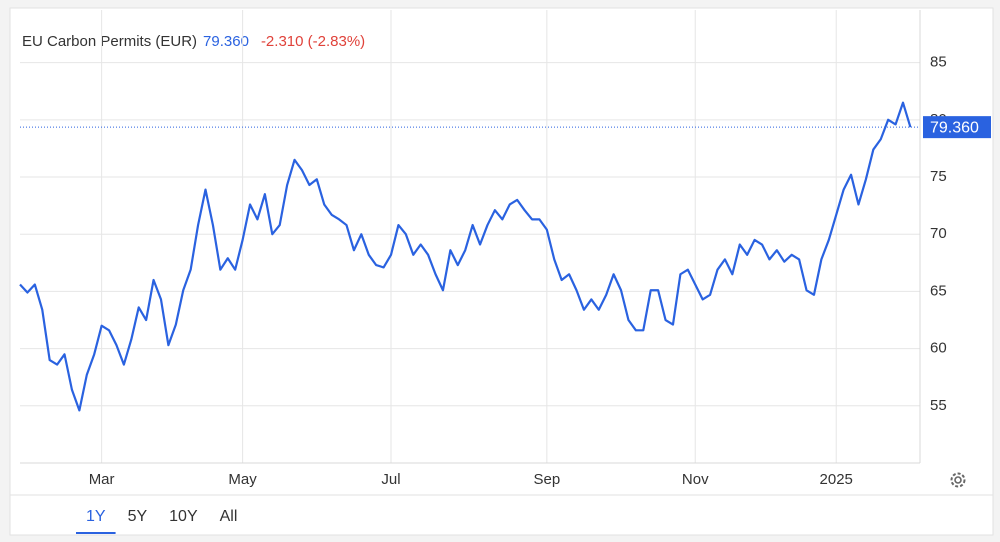 Image resolution: width=1000 pixels, height=542 pixels. I want to click on chart-title: EU Carbon Permits (EUR), so click(109, 41).